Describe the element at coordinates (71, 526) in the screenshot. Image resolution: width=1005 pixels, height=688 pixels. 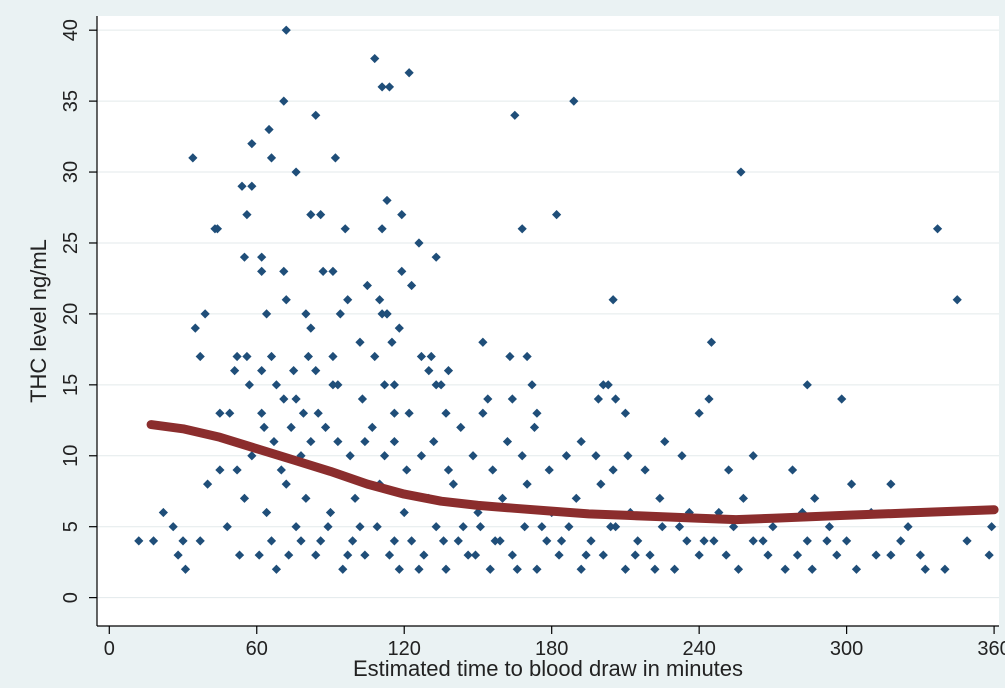
I see `y-tick-label: 5` at that location.